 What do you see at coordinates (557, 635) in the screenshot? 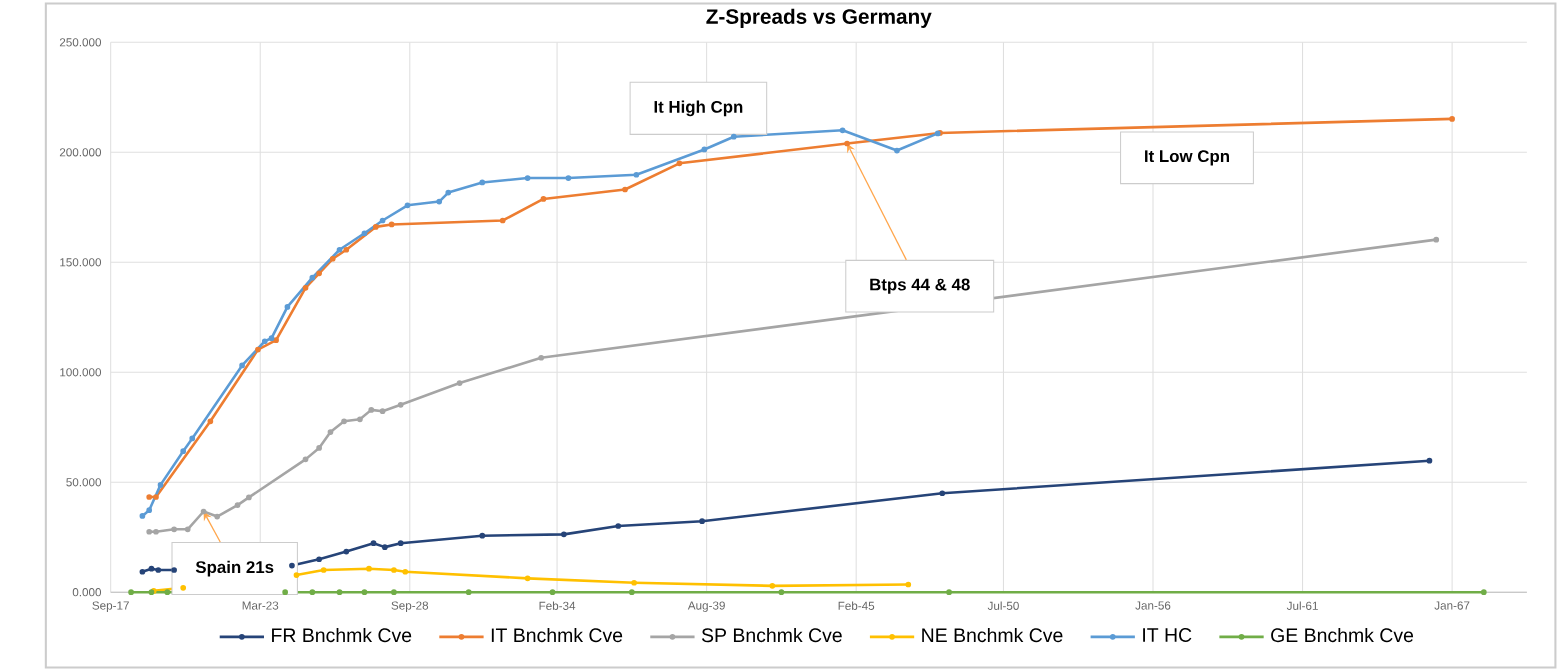
I see `legend-label: IT Bnchmk Cve` at bounding box center [557, 635].